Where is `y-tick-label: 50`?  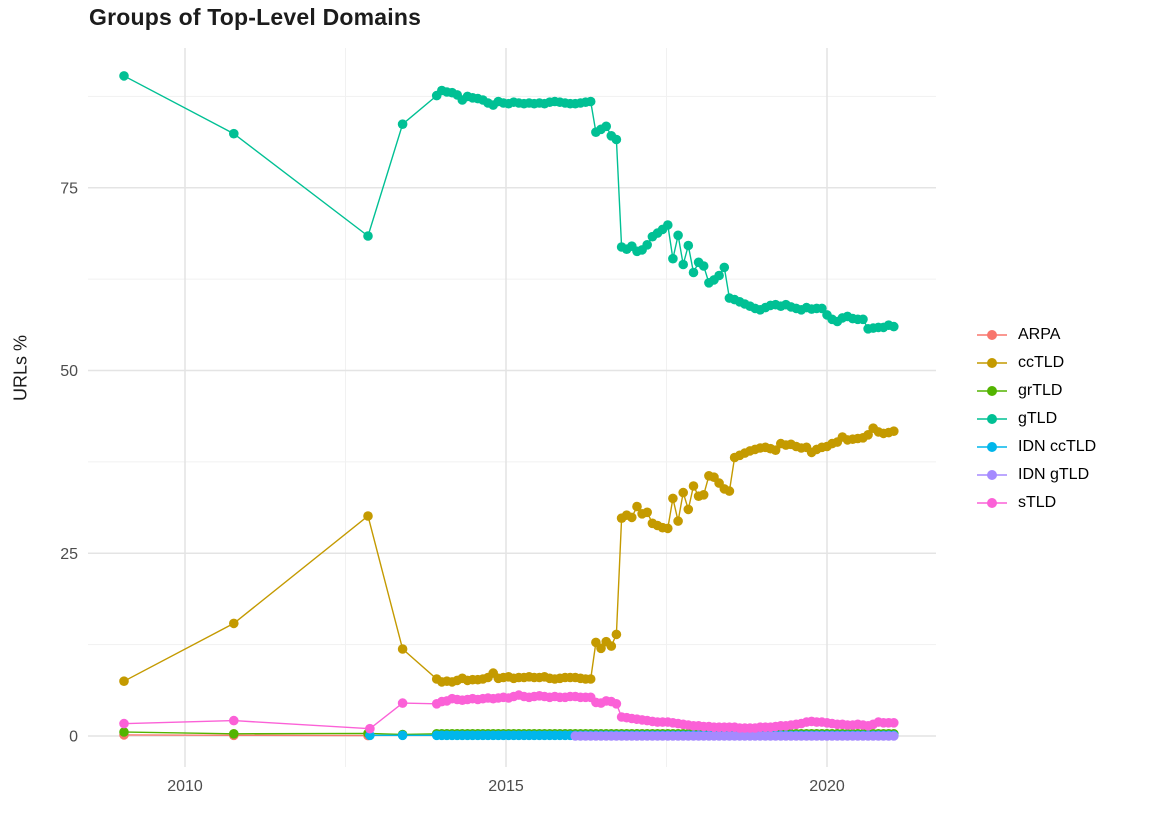
y-tick-label: 50 is located at coordinates (69, 371).